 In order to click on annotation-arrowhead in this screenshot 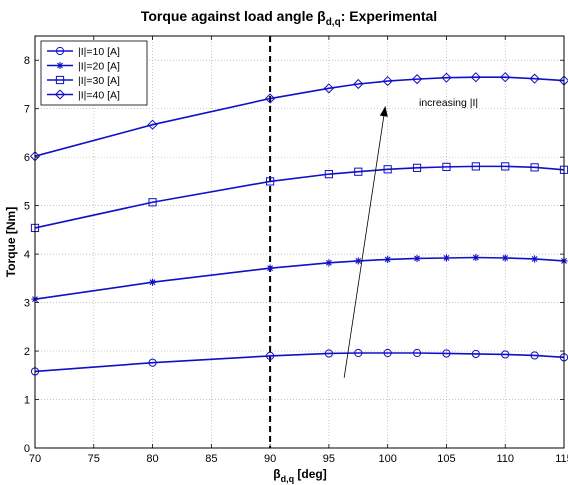, I will do `click(383, 111)`.